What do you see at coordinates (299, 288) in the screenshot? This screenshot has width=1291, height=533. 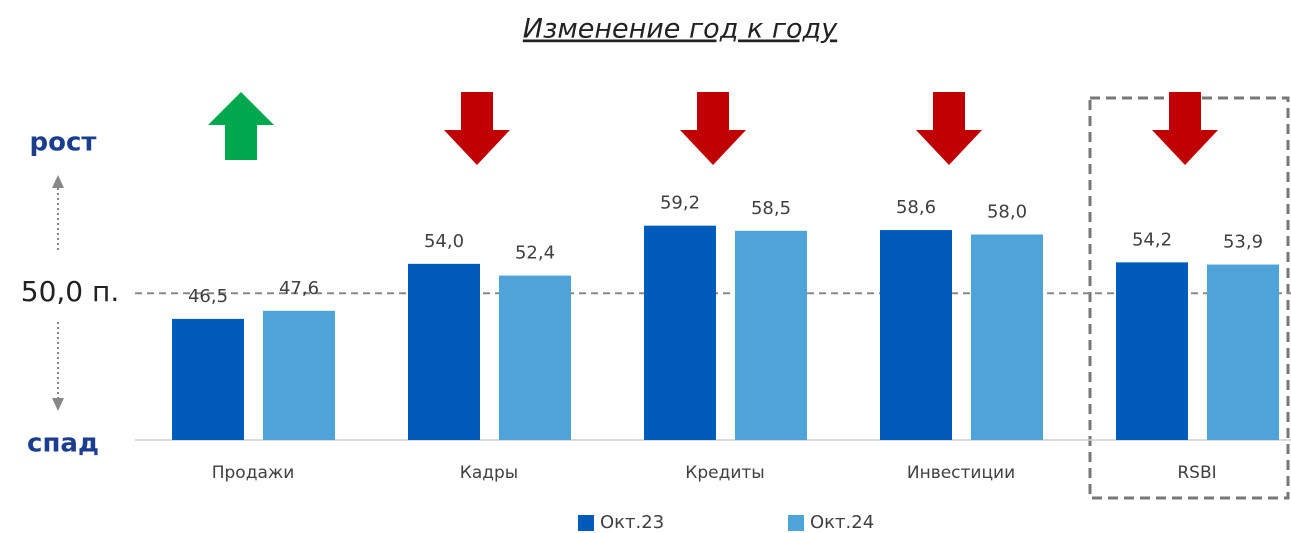 I see `data-label: 47,6` at bounding box center [299, 288].